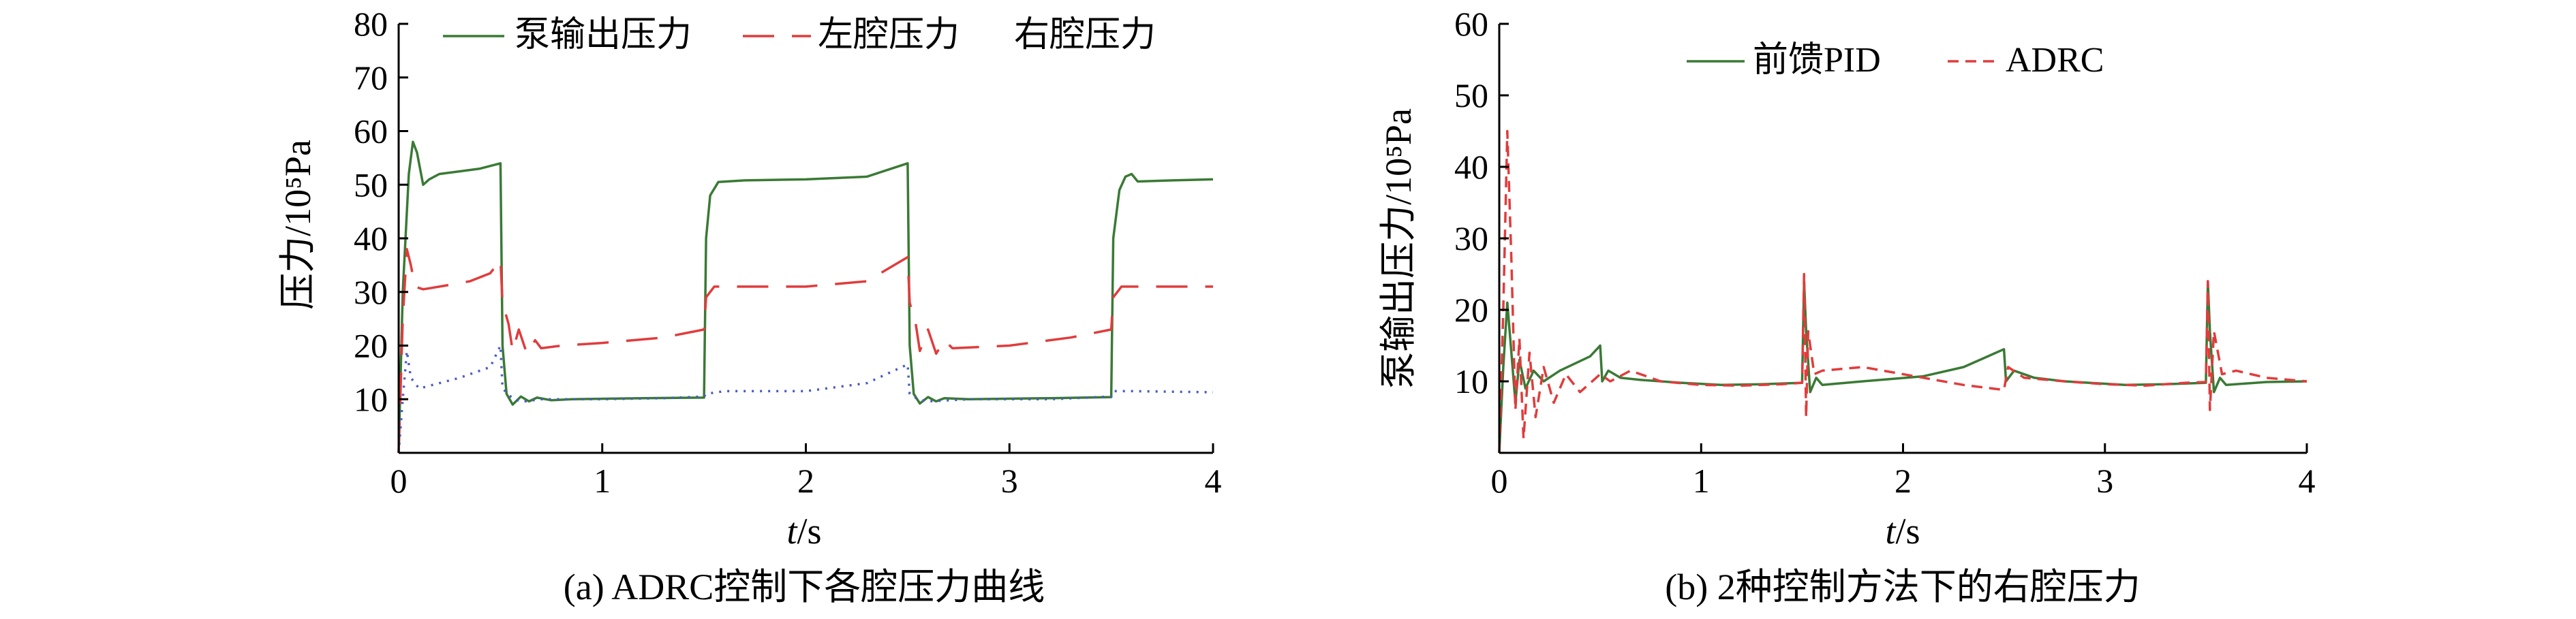 Image resolution: width=2576 pixels, height=619 pixels. I want to click on legend-label: 右腔压力, so click(1085, 35).